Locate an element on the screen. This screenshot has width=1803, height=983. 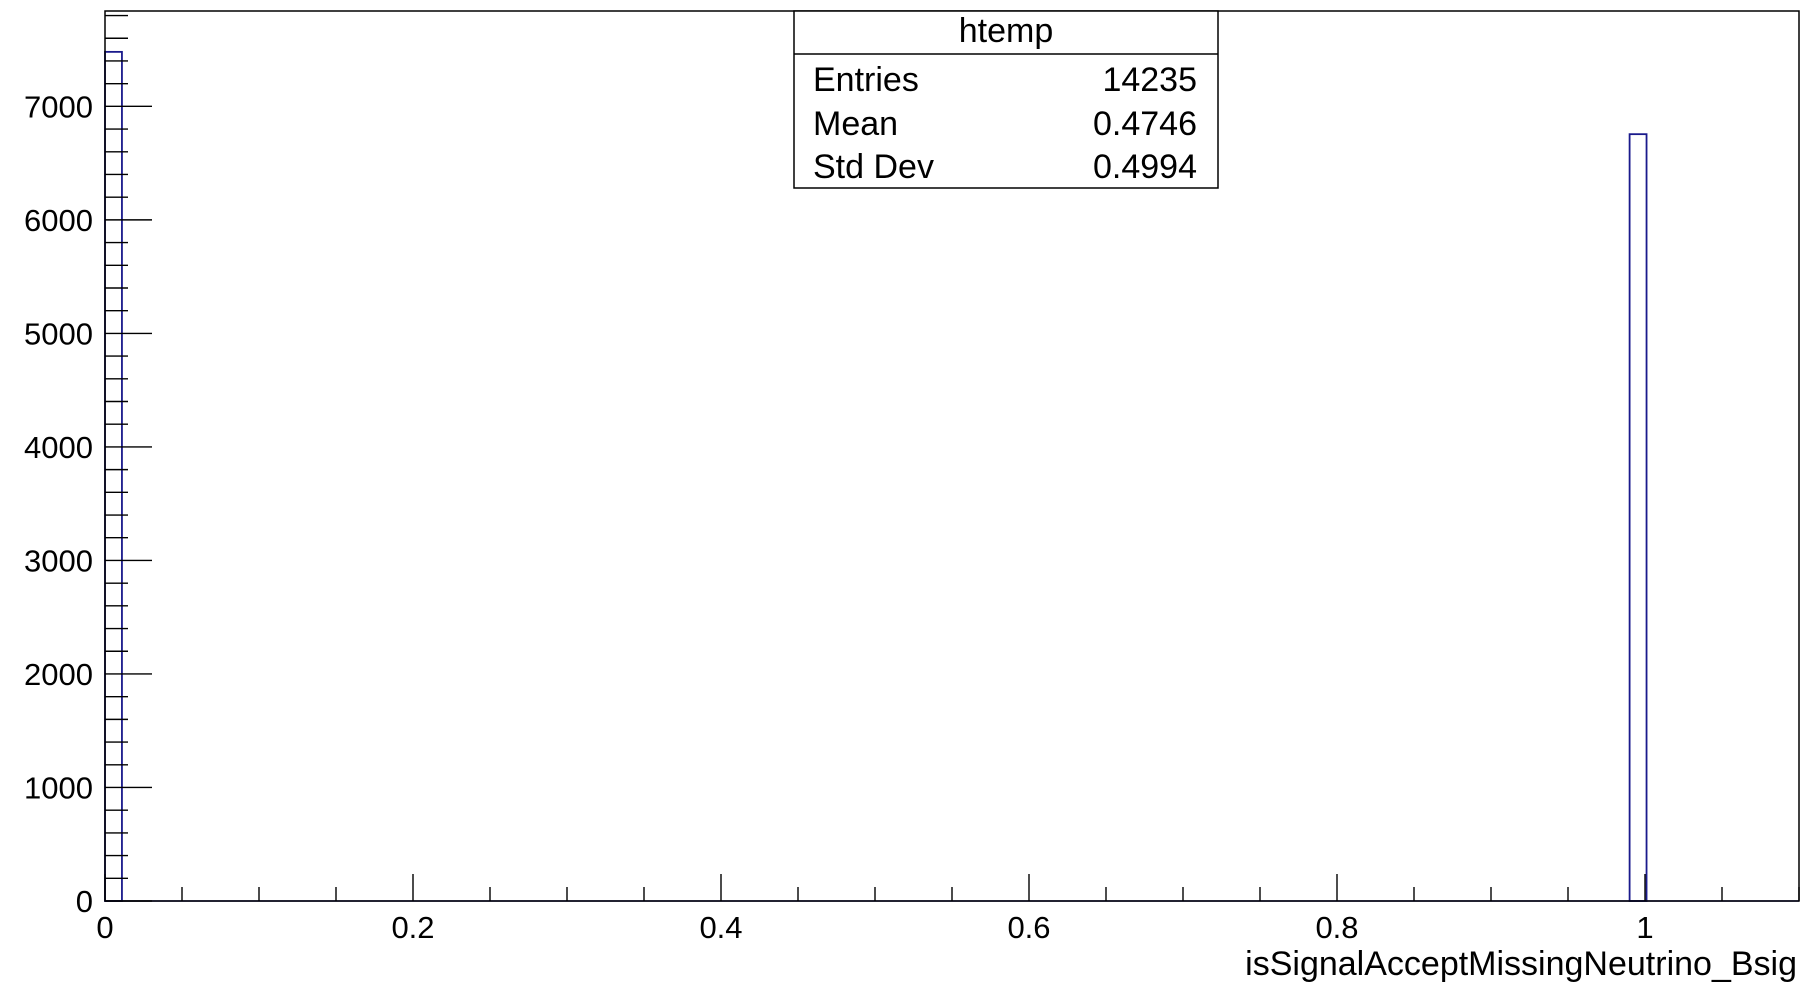
y-tick-label-0: 0 is located at coordinates (84, 901).